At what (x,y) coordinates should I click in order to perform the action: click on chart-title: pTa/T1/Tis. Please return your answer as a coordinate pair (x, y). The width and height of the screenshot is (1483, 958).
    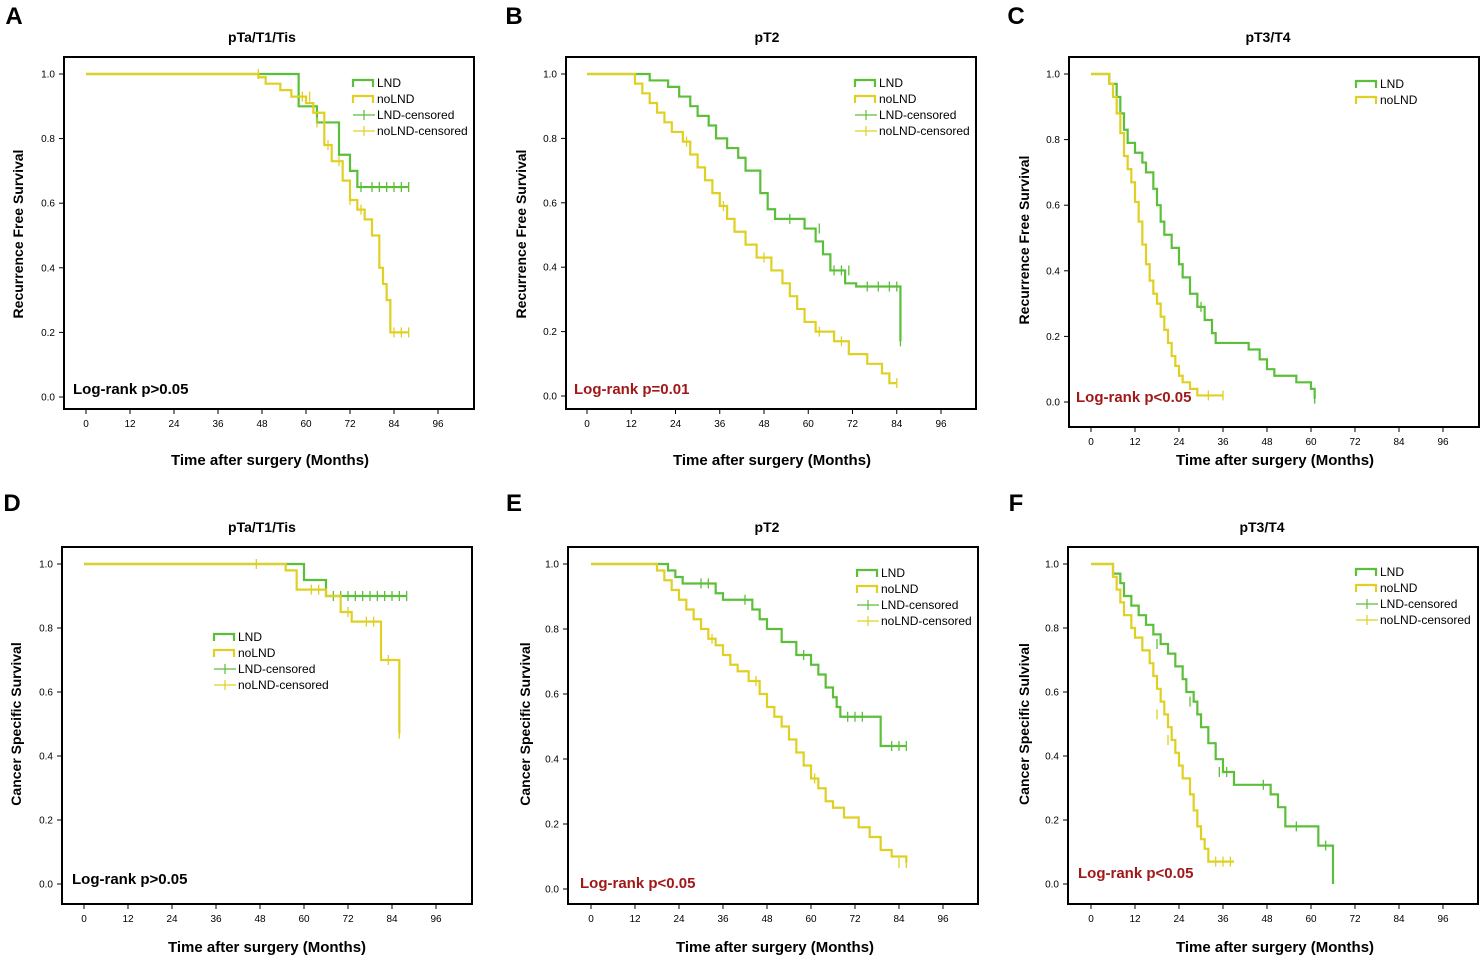
    Looking at the image, I should click on (262, 527).